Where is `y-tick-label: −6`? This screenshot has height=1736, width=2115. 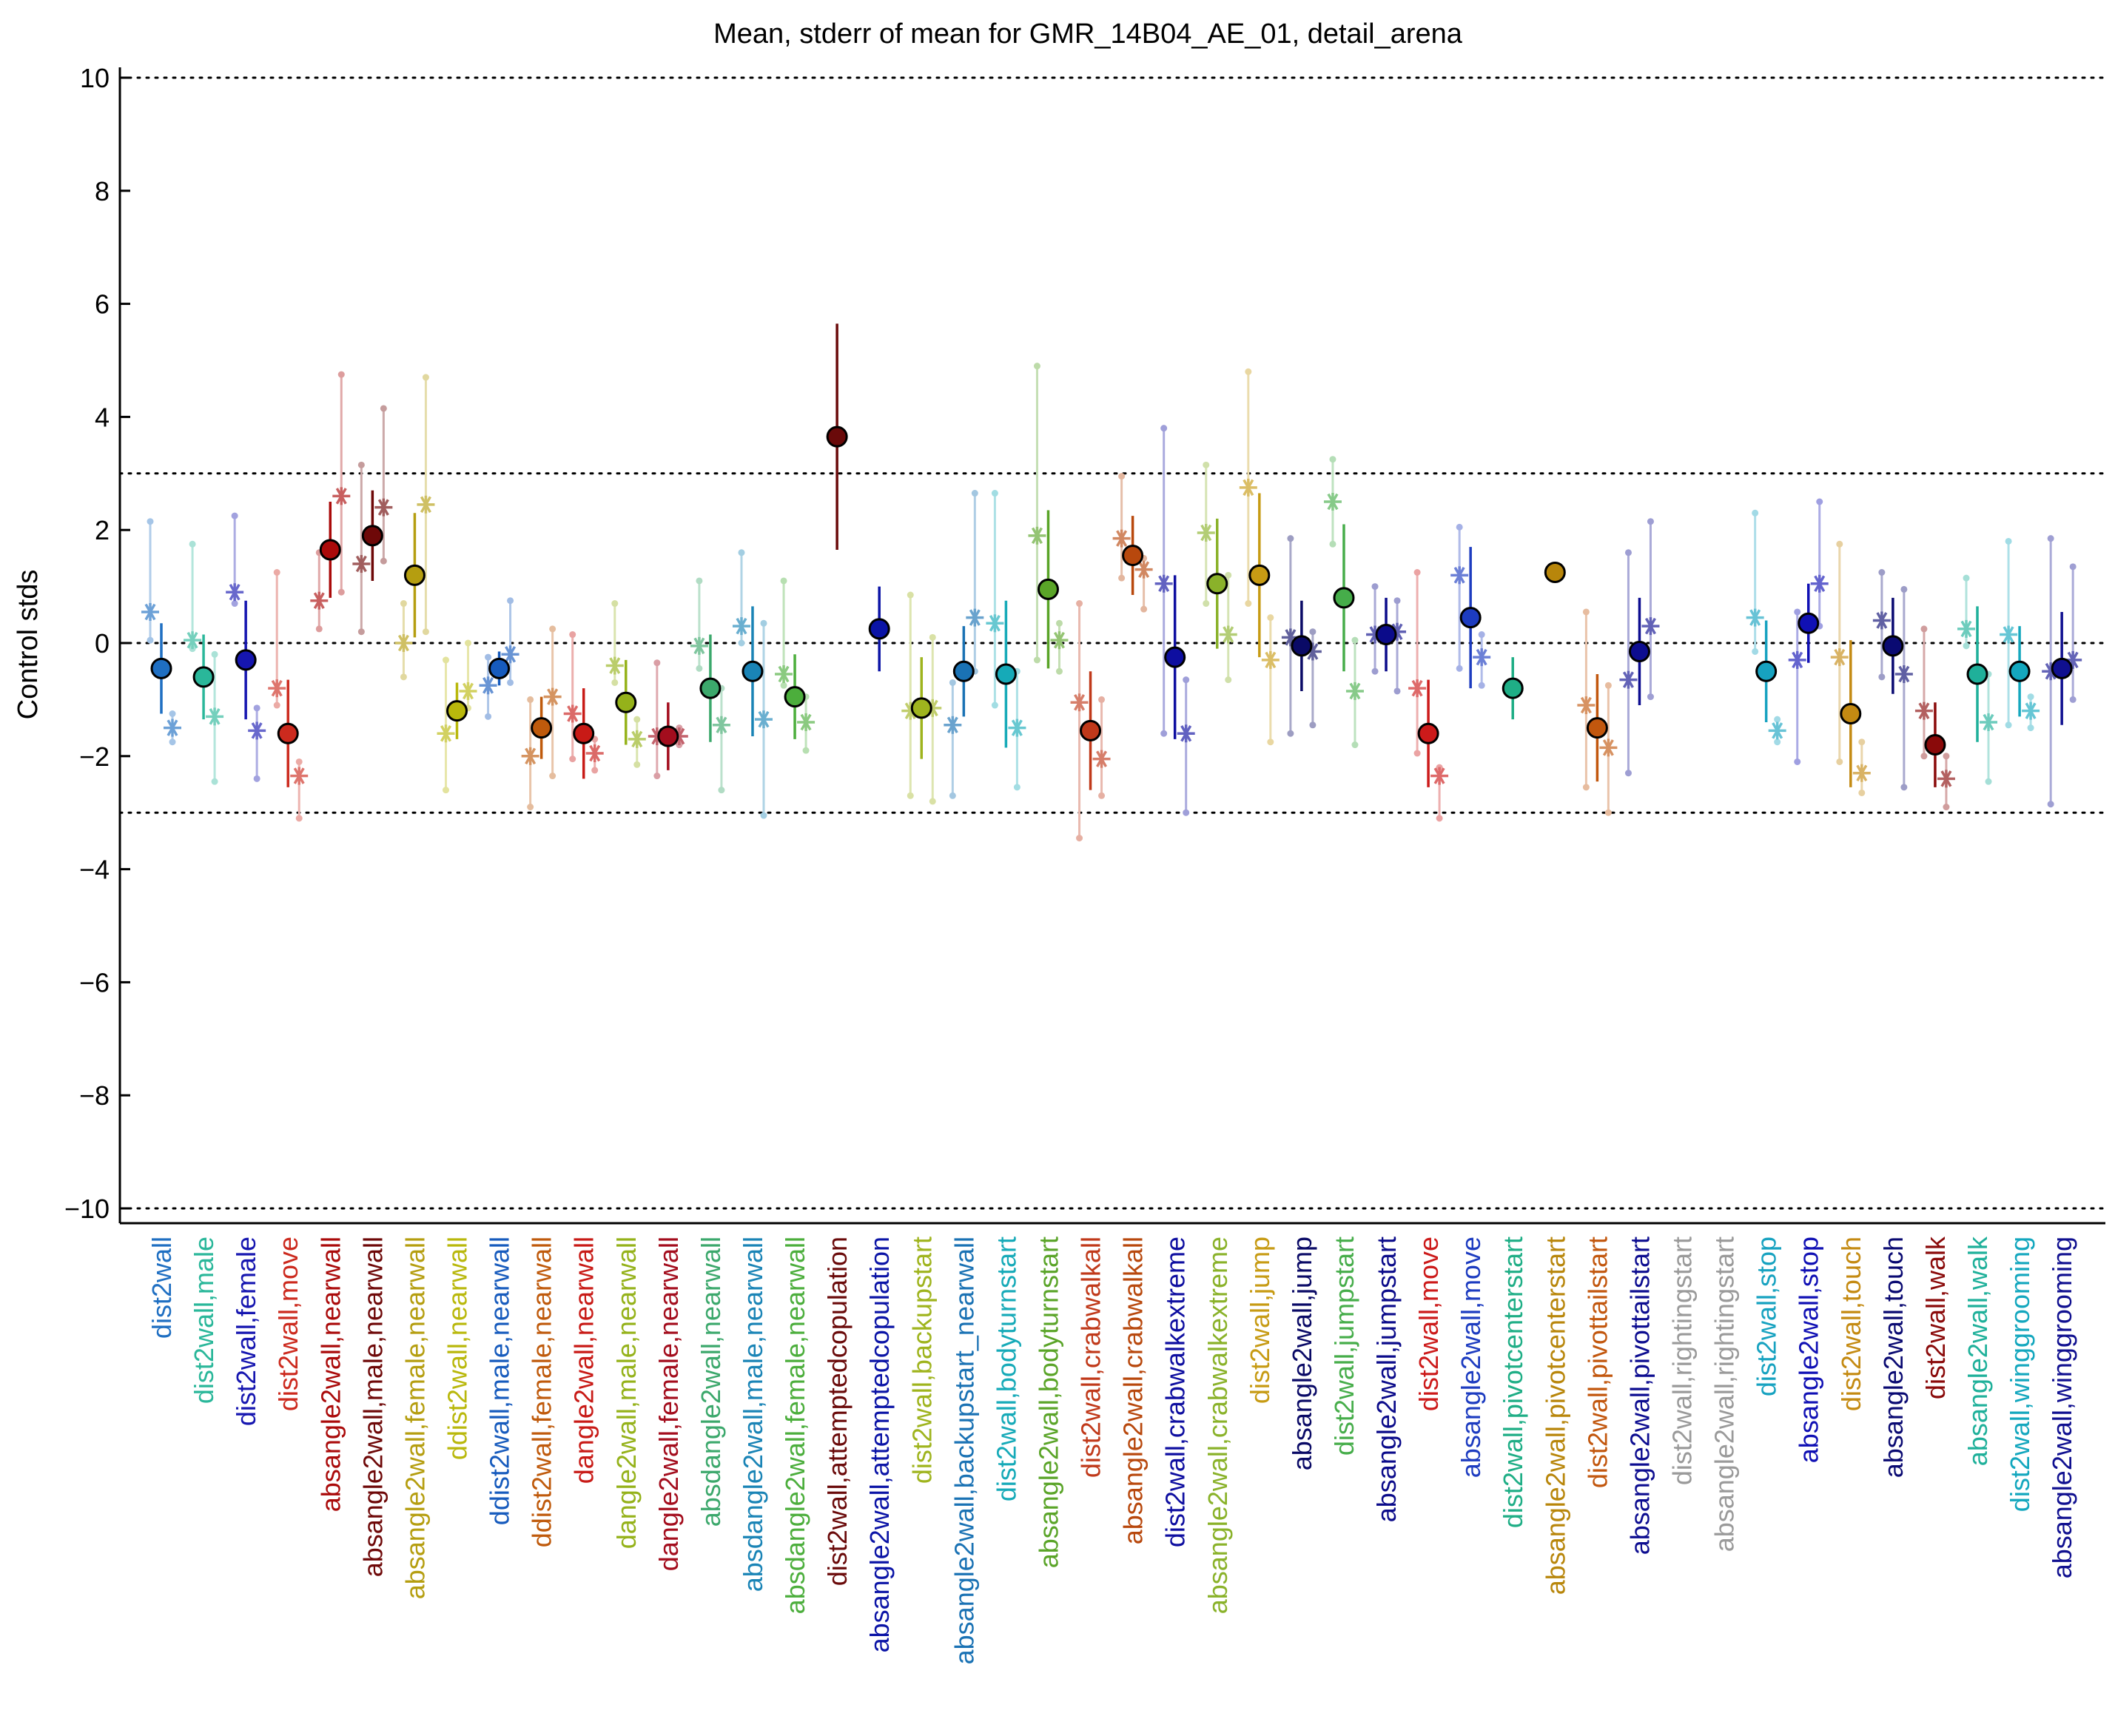
y-tick-label: −6 is located at coordinates (94, 982).